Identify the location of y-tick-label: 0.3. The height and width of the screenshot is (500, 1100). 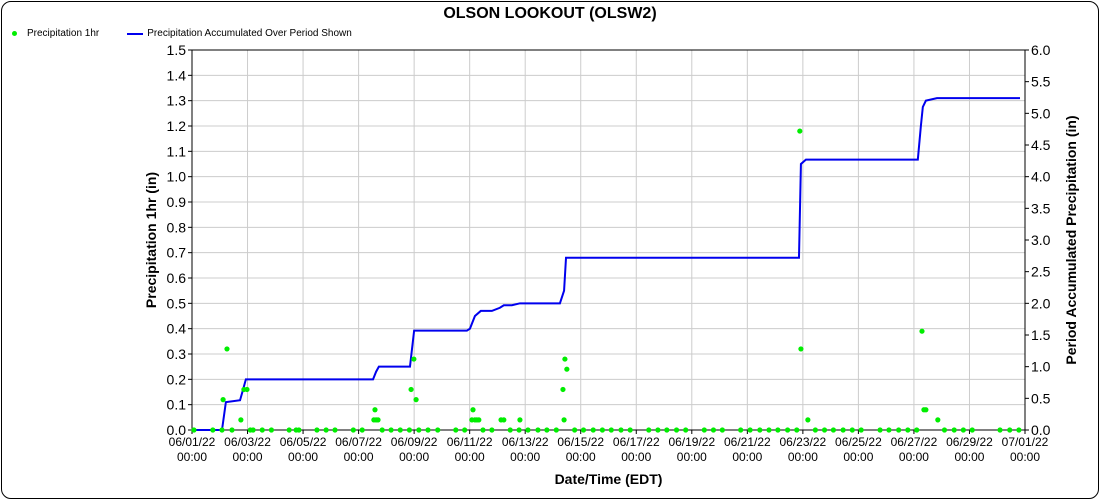
(177, 354).